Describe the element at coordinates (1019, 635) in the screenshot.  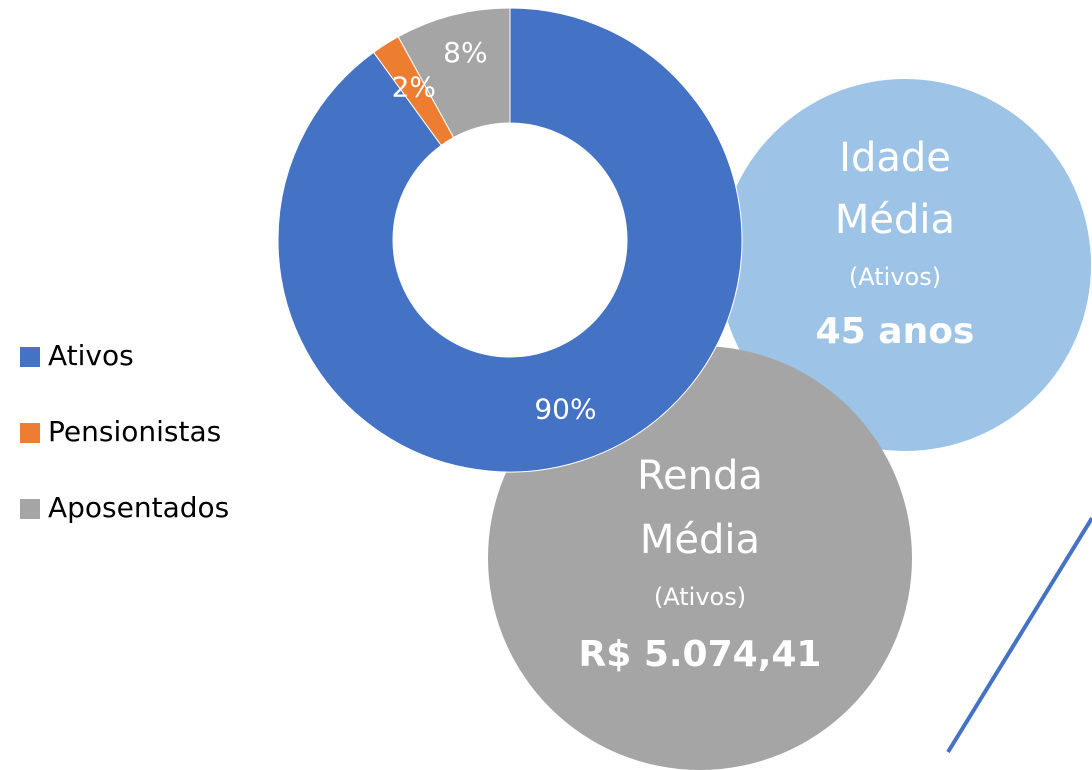
I see `decor-line` at that location.